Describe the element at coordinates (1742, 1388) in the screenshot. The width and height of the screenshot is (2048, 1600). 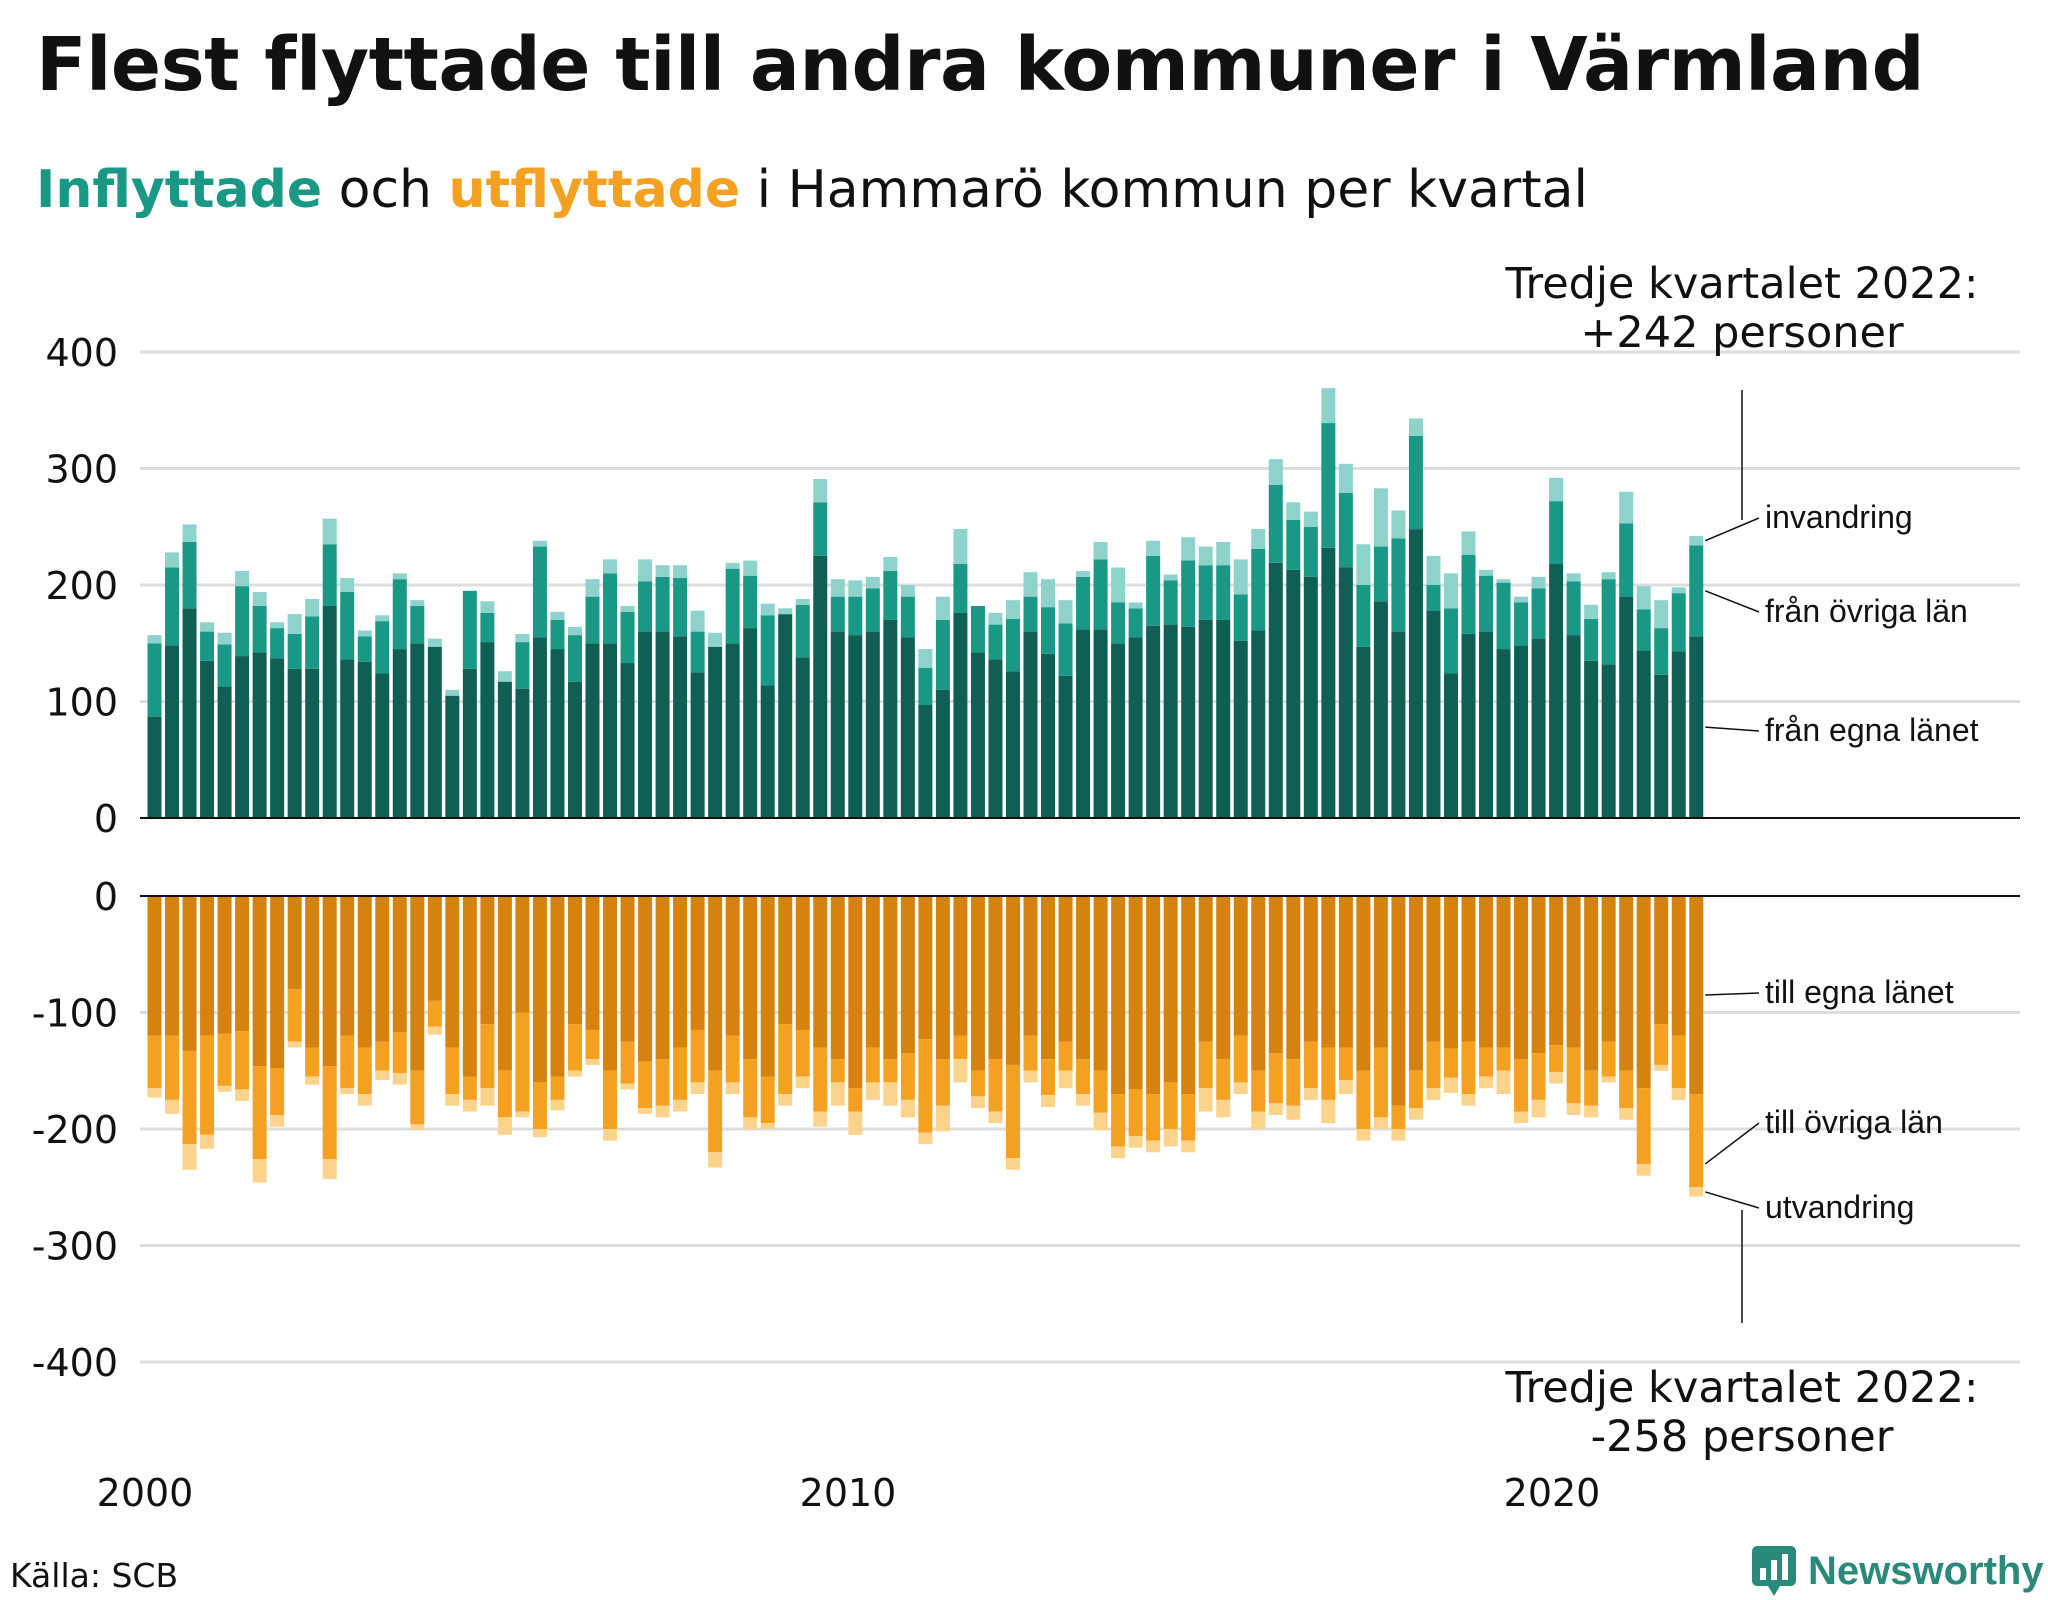
I see `annotation-bottom-line1: Tredje kvartalet 2022:` at that location.